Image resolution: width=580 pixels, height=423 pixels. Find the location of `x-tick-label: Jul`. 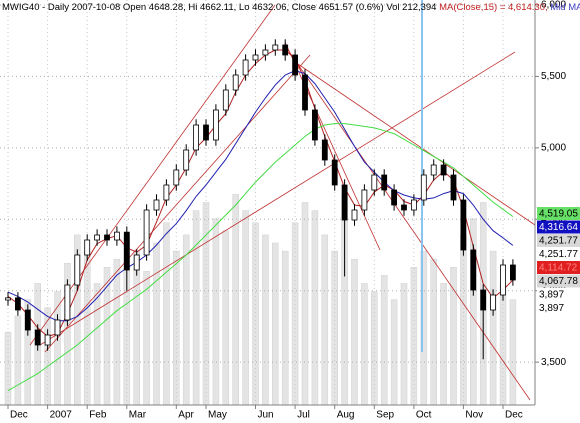

x-tick-label: Jul is located at coordinates (303, 415).